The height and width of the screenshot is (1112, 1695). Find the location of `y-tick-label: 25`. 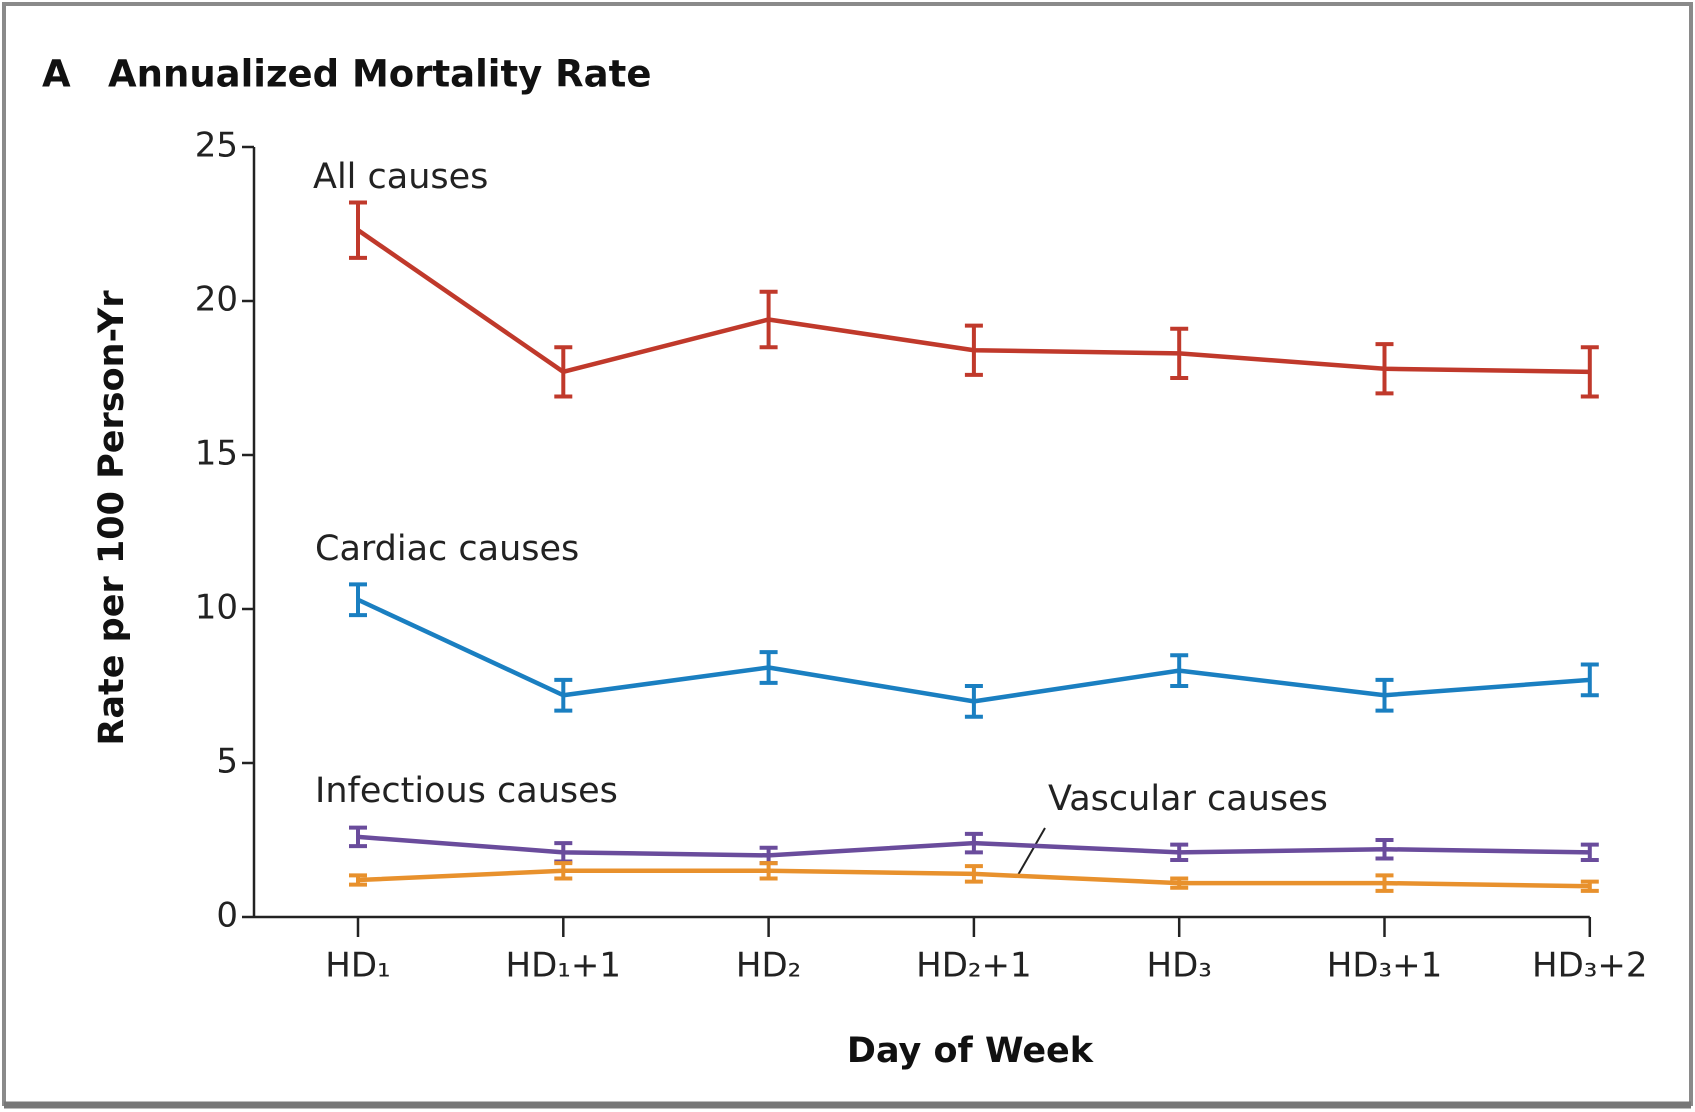

y-tick-label: 25 is located at coordinates (216, 146).